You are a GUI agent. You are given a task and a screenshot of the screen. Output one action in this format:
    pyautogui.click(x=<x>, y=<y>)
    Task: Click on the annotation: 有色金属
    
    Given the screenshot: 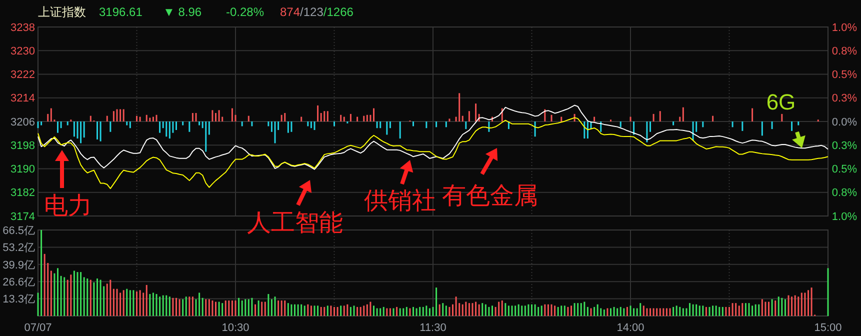 What is the action you would take?
    pyautogui.click(x=490, y=196)
    